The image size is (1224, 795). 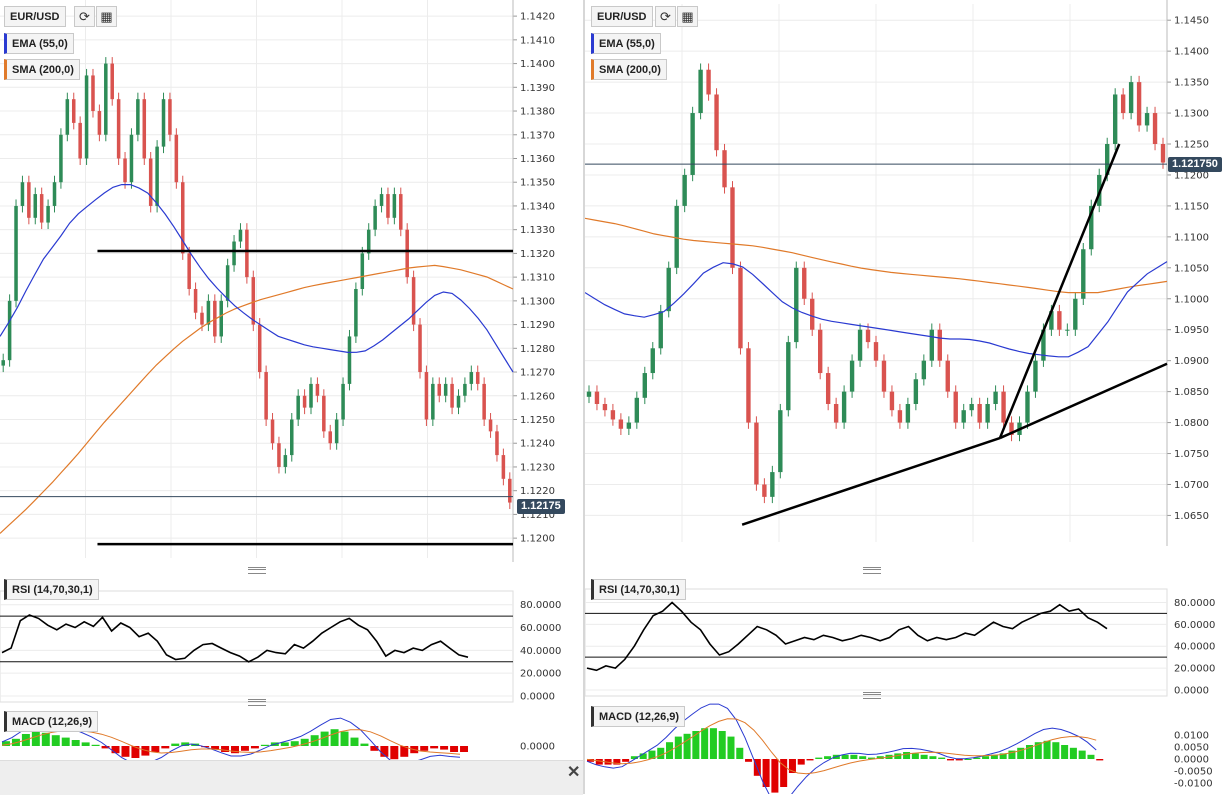 What do you see at coordinates (574, 772) in the screenshot?
I see `close-icon: ✕` at bounding box center [574, 772].